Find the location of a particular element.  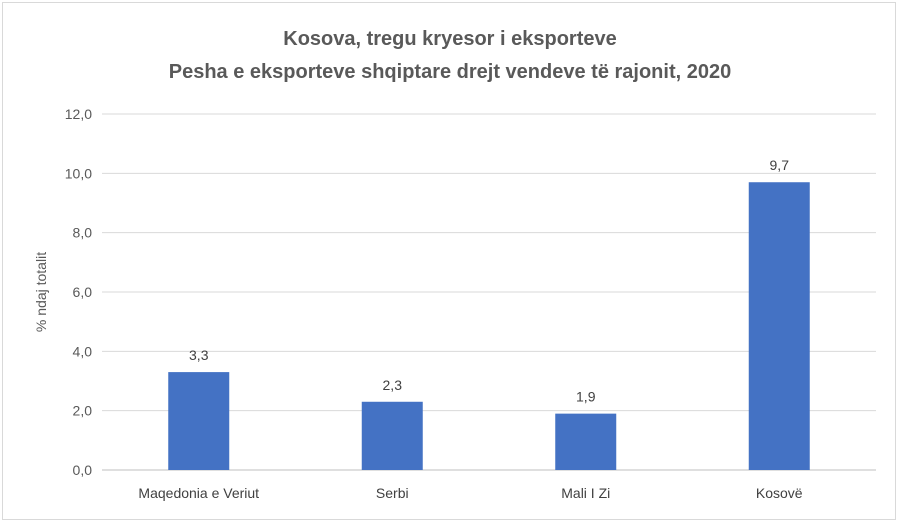

category-label: Serbi is located at coordinates (392, 493).